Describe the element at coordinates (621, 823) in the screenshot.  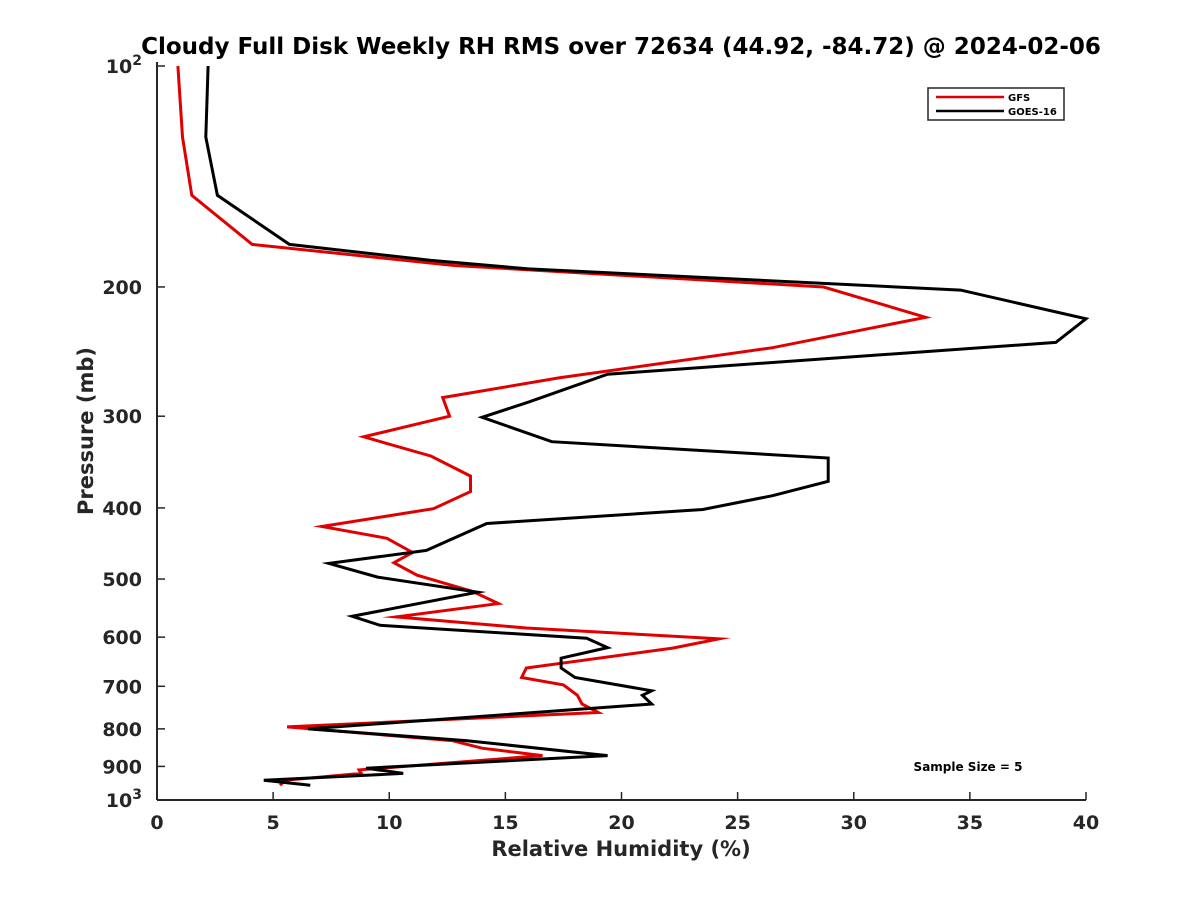
I see `x-tick-label: 20` at that location.